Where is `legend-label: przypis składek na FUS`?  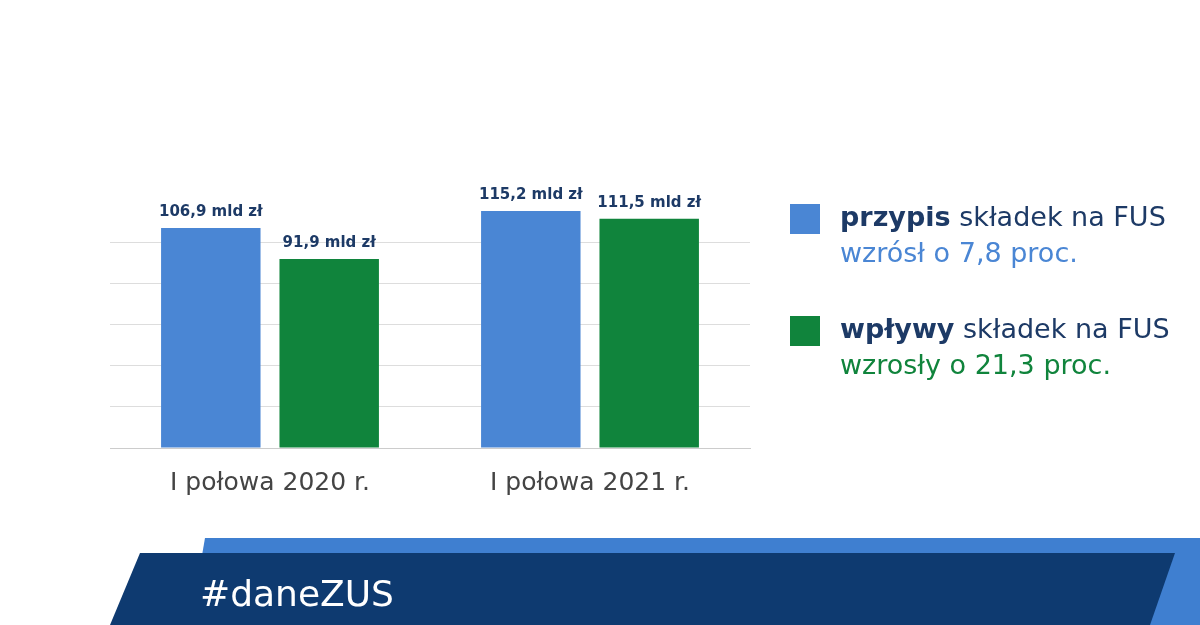
legend-label: przypis składek na FUS is located at coordinates (1003, 217).